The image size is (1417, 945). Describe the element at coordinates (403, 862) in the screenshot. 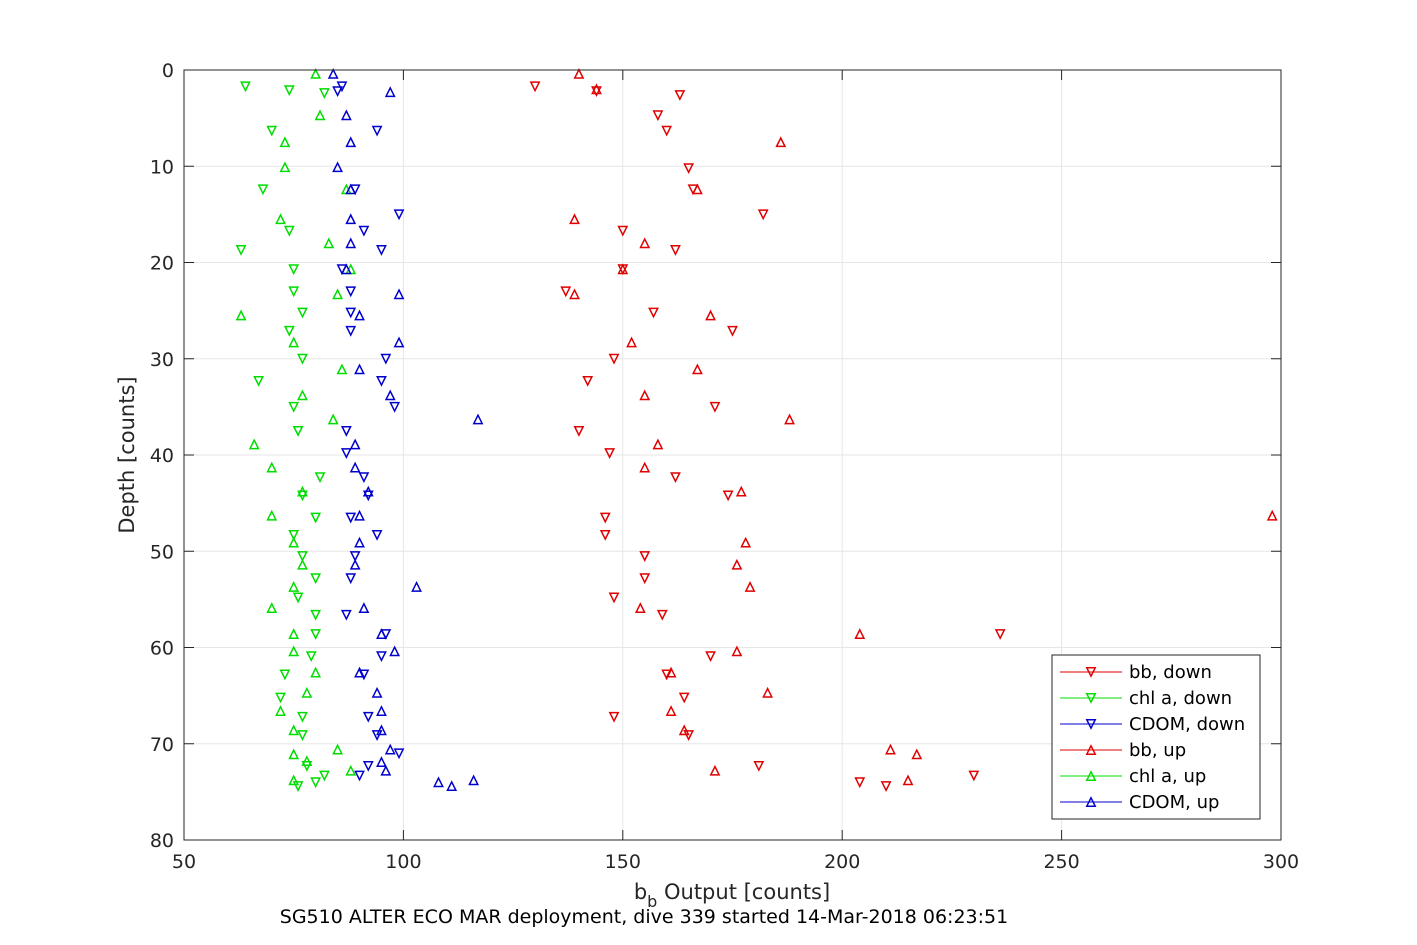

I see `x-tick-label: 100` at that location.